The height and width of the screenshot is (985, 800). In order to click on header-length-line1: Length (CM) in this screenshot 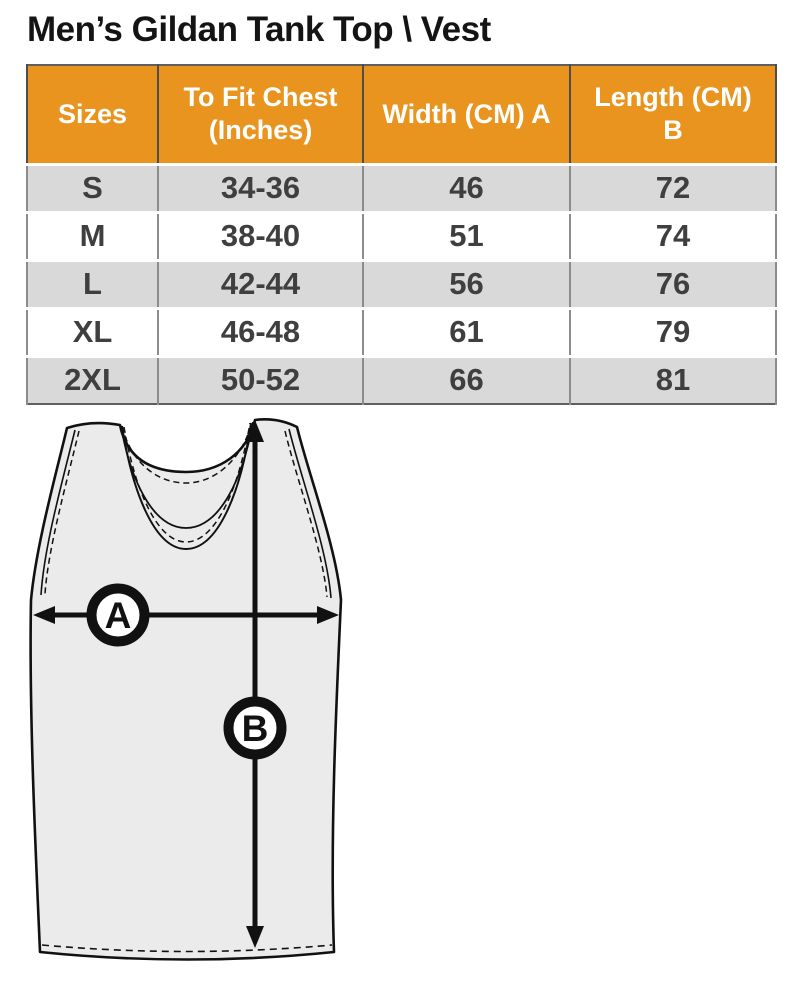, I will do `click(673, 97)`.